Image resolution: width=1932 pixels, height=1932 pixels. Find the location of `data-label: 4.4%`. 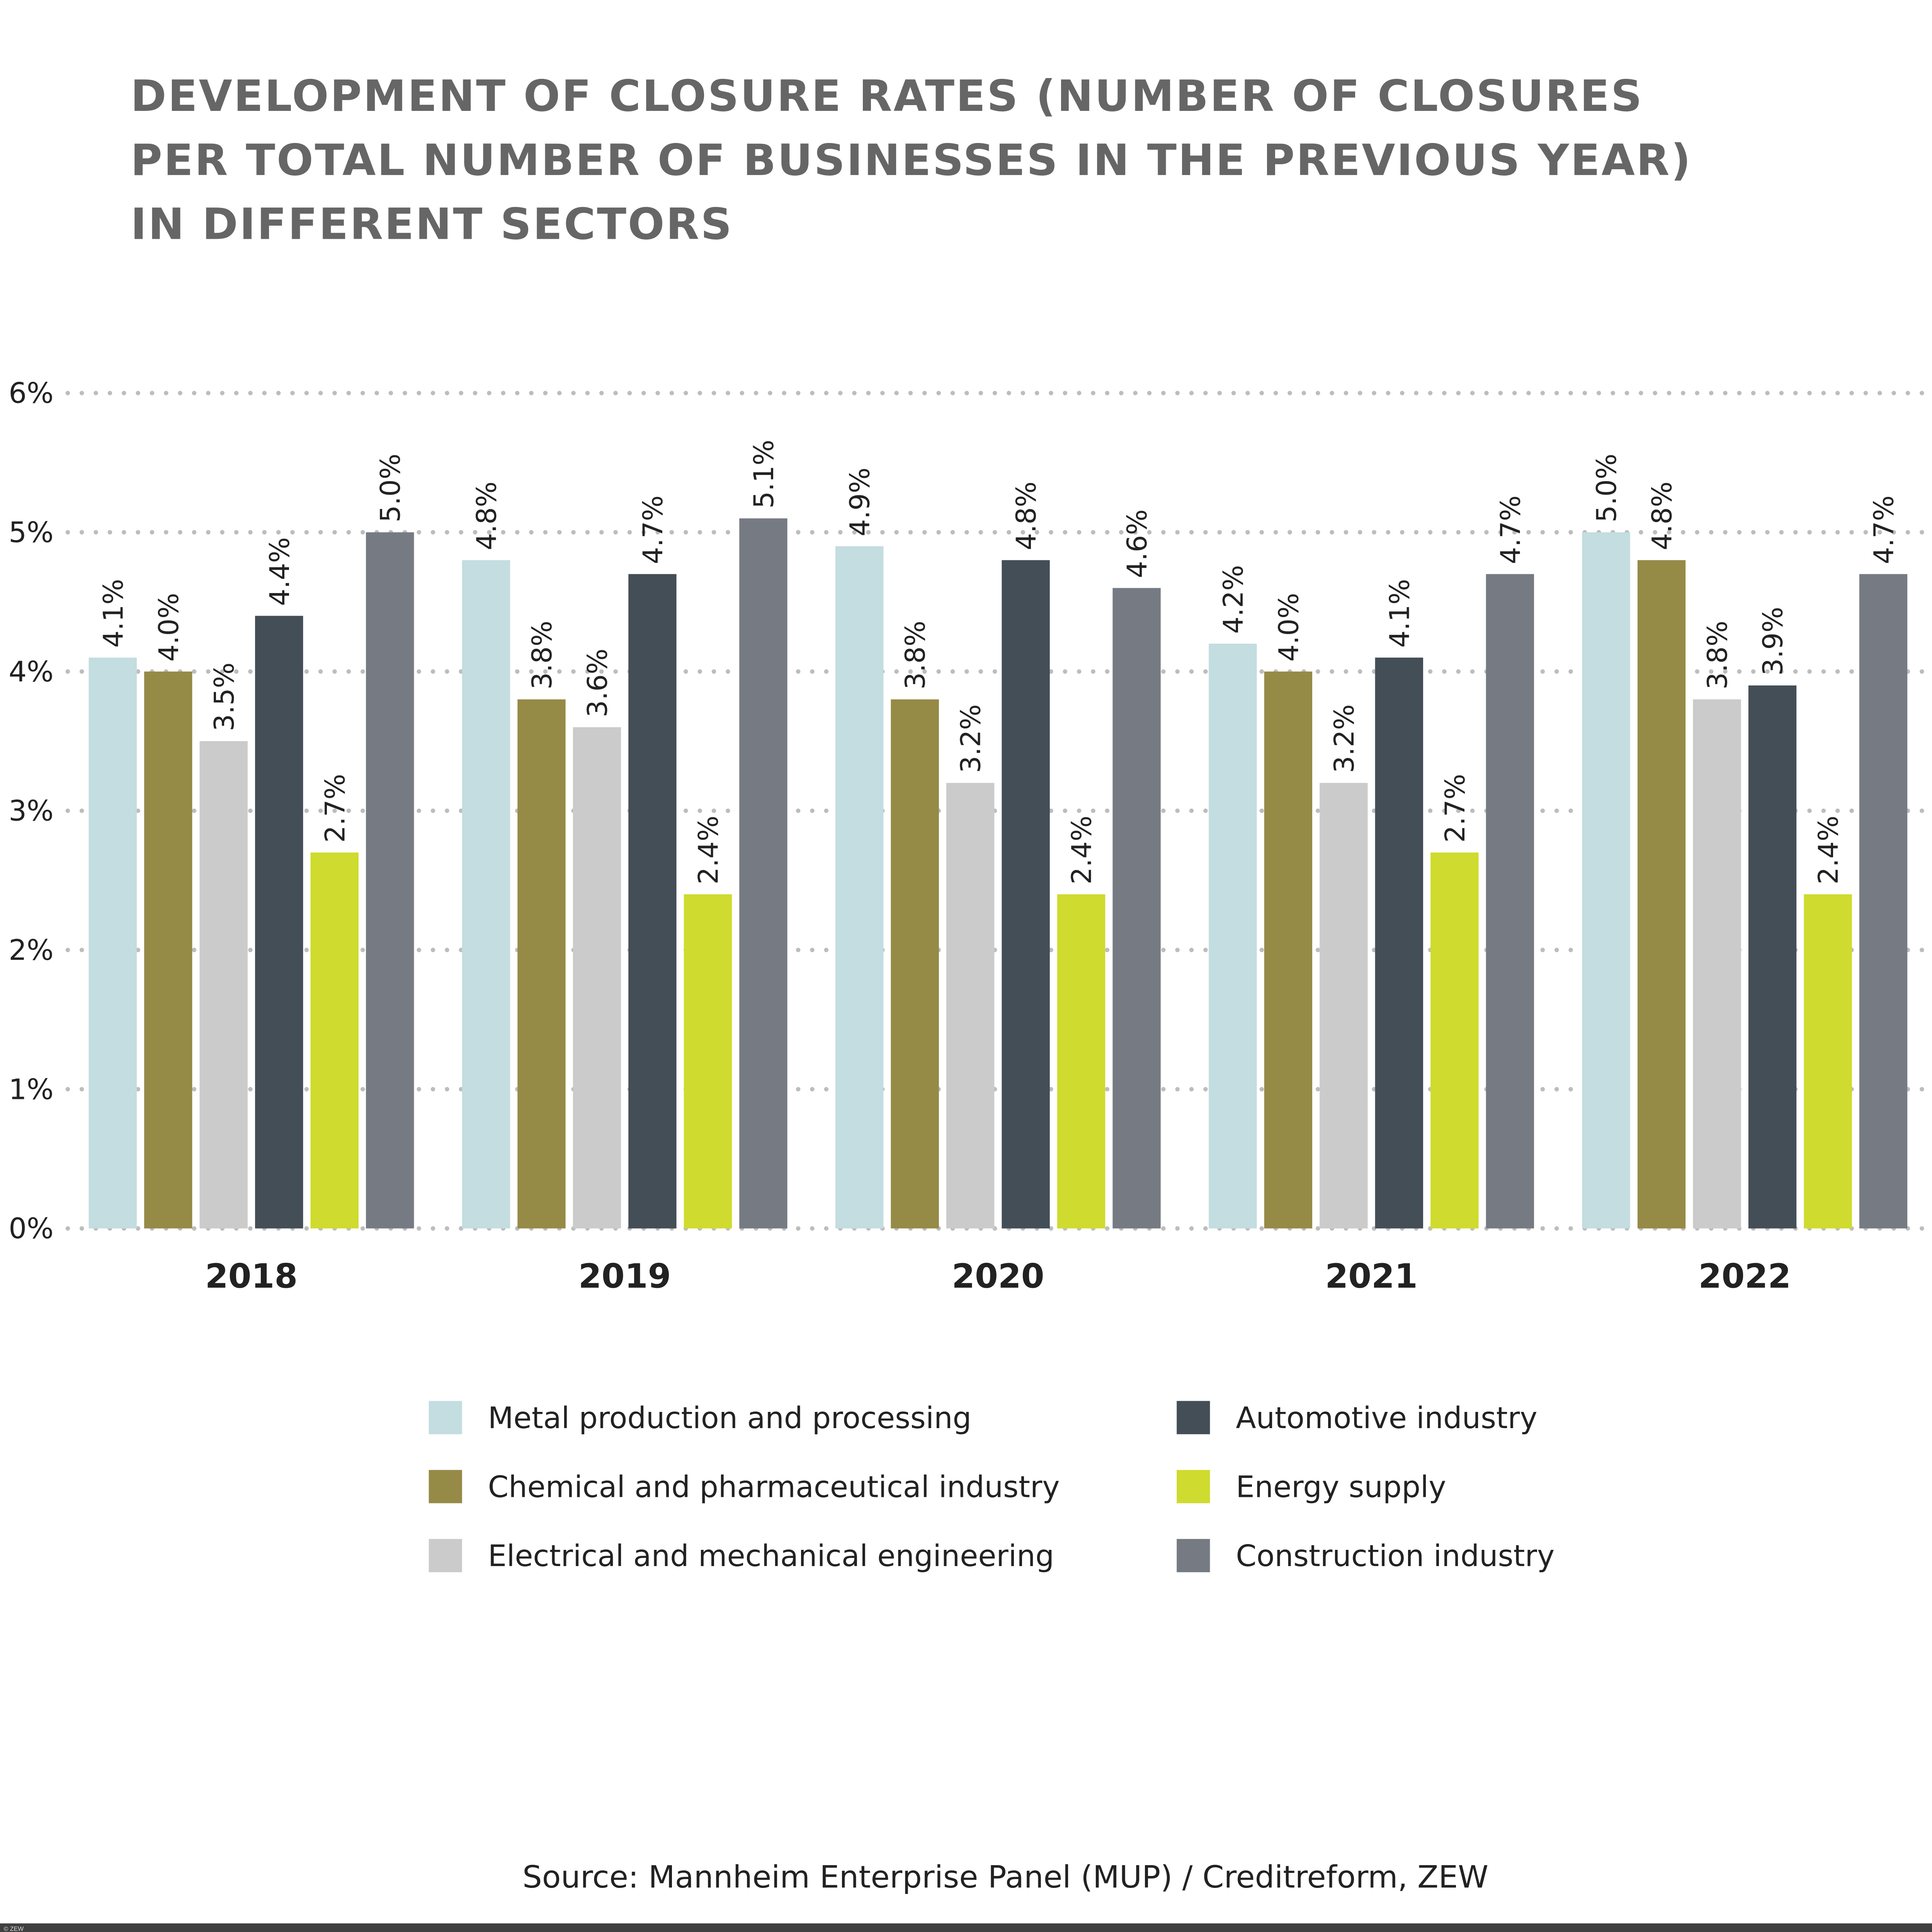

data-label: 4.4% is located at coordinates (280, 571).